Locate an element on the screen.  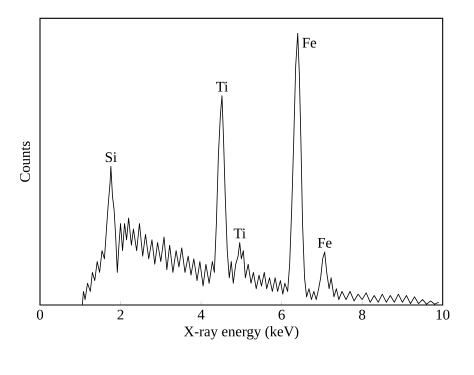
y-axis-title: Counts is located at coordinates (25, 161).